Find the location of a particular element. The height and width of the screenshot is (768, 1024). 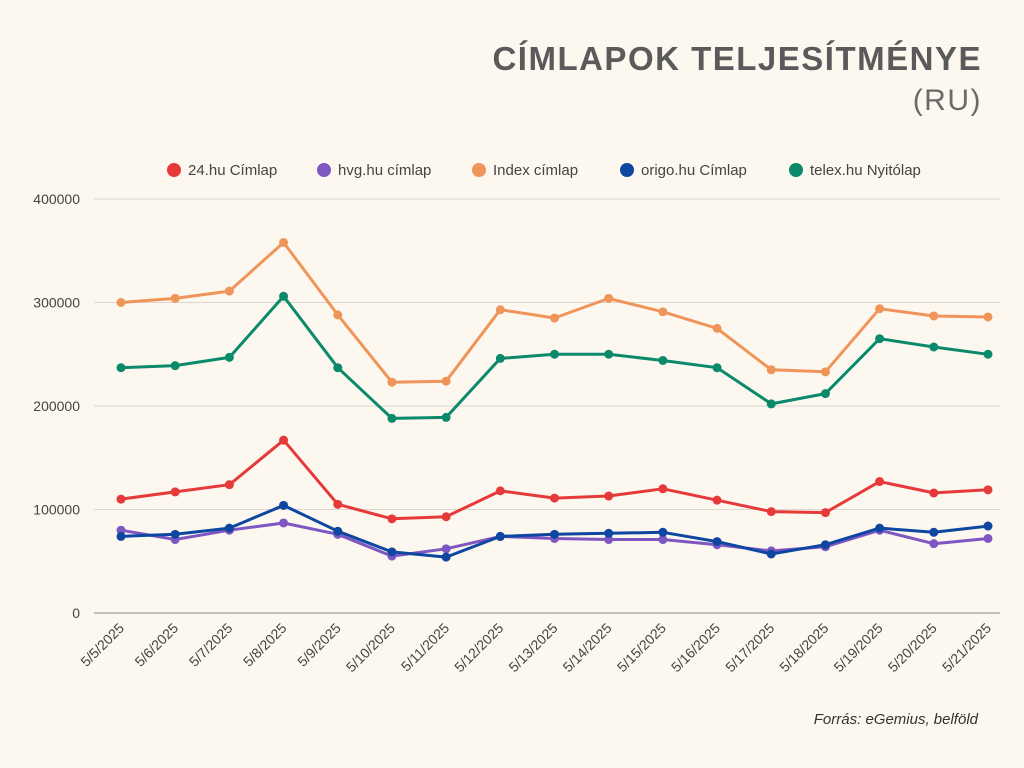

legend-item: Index címlap is located at coordinates (525, 170).